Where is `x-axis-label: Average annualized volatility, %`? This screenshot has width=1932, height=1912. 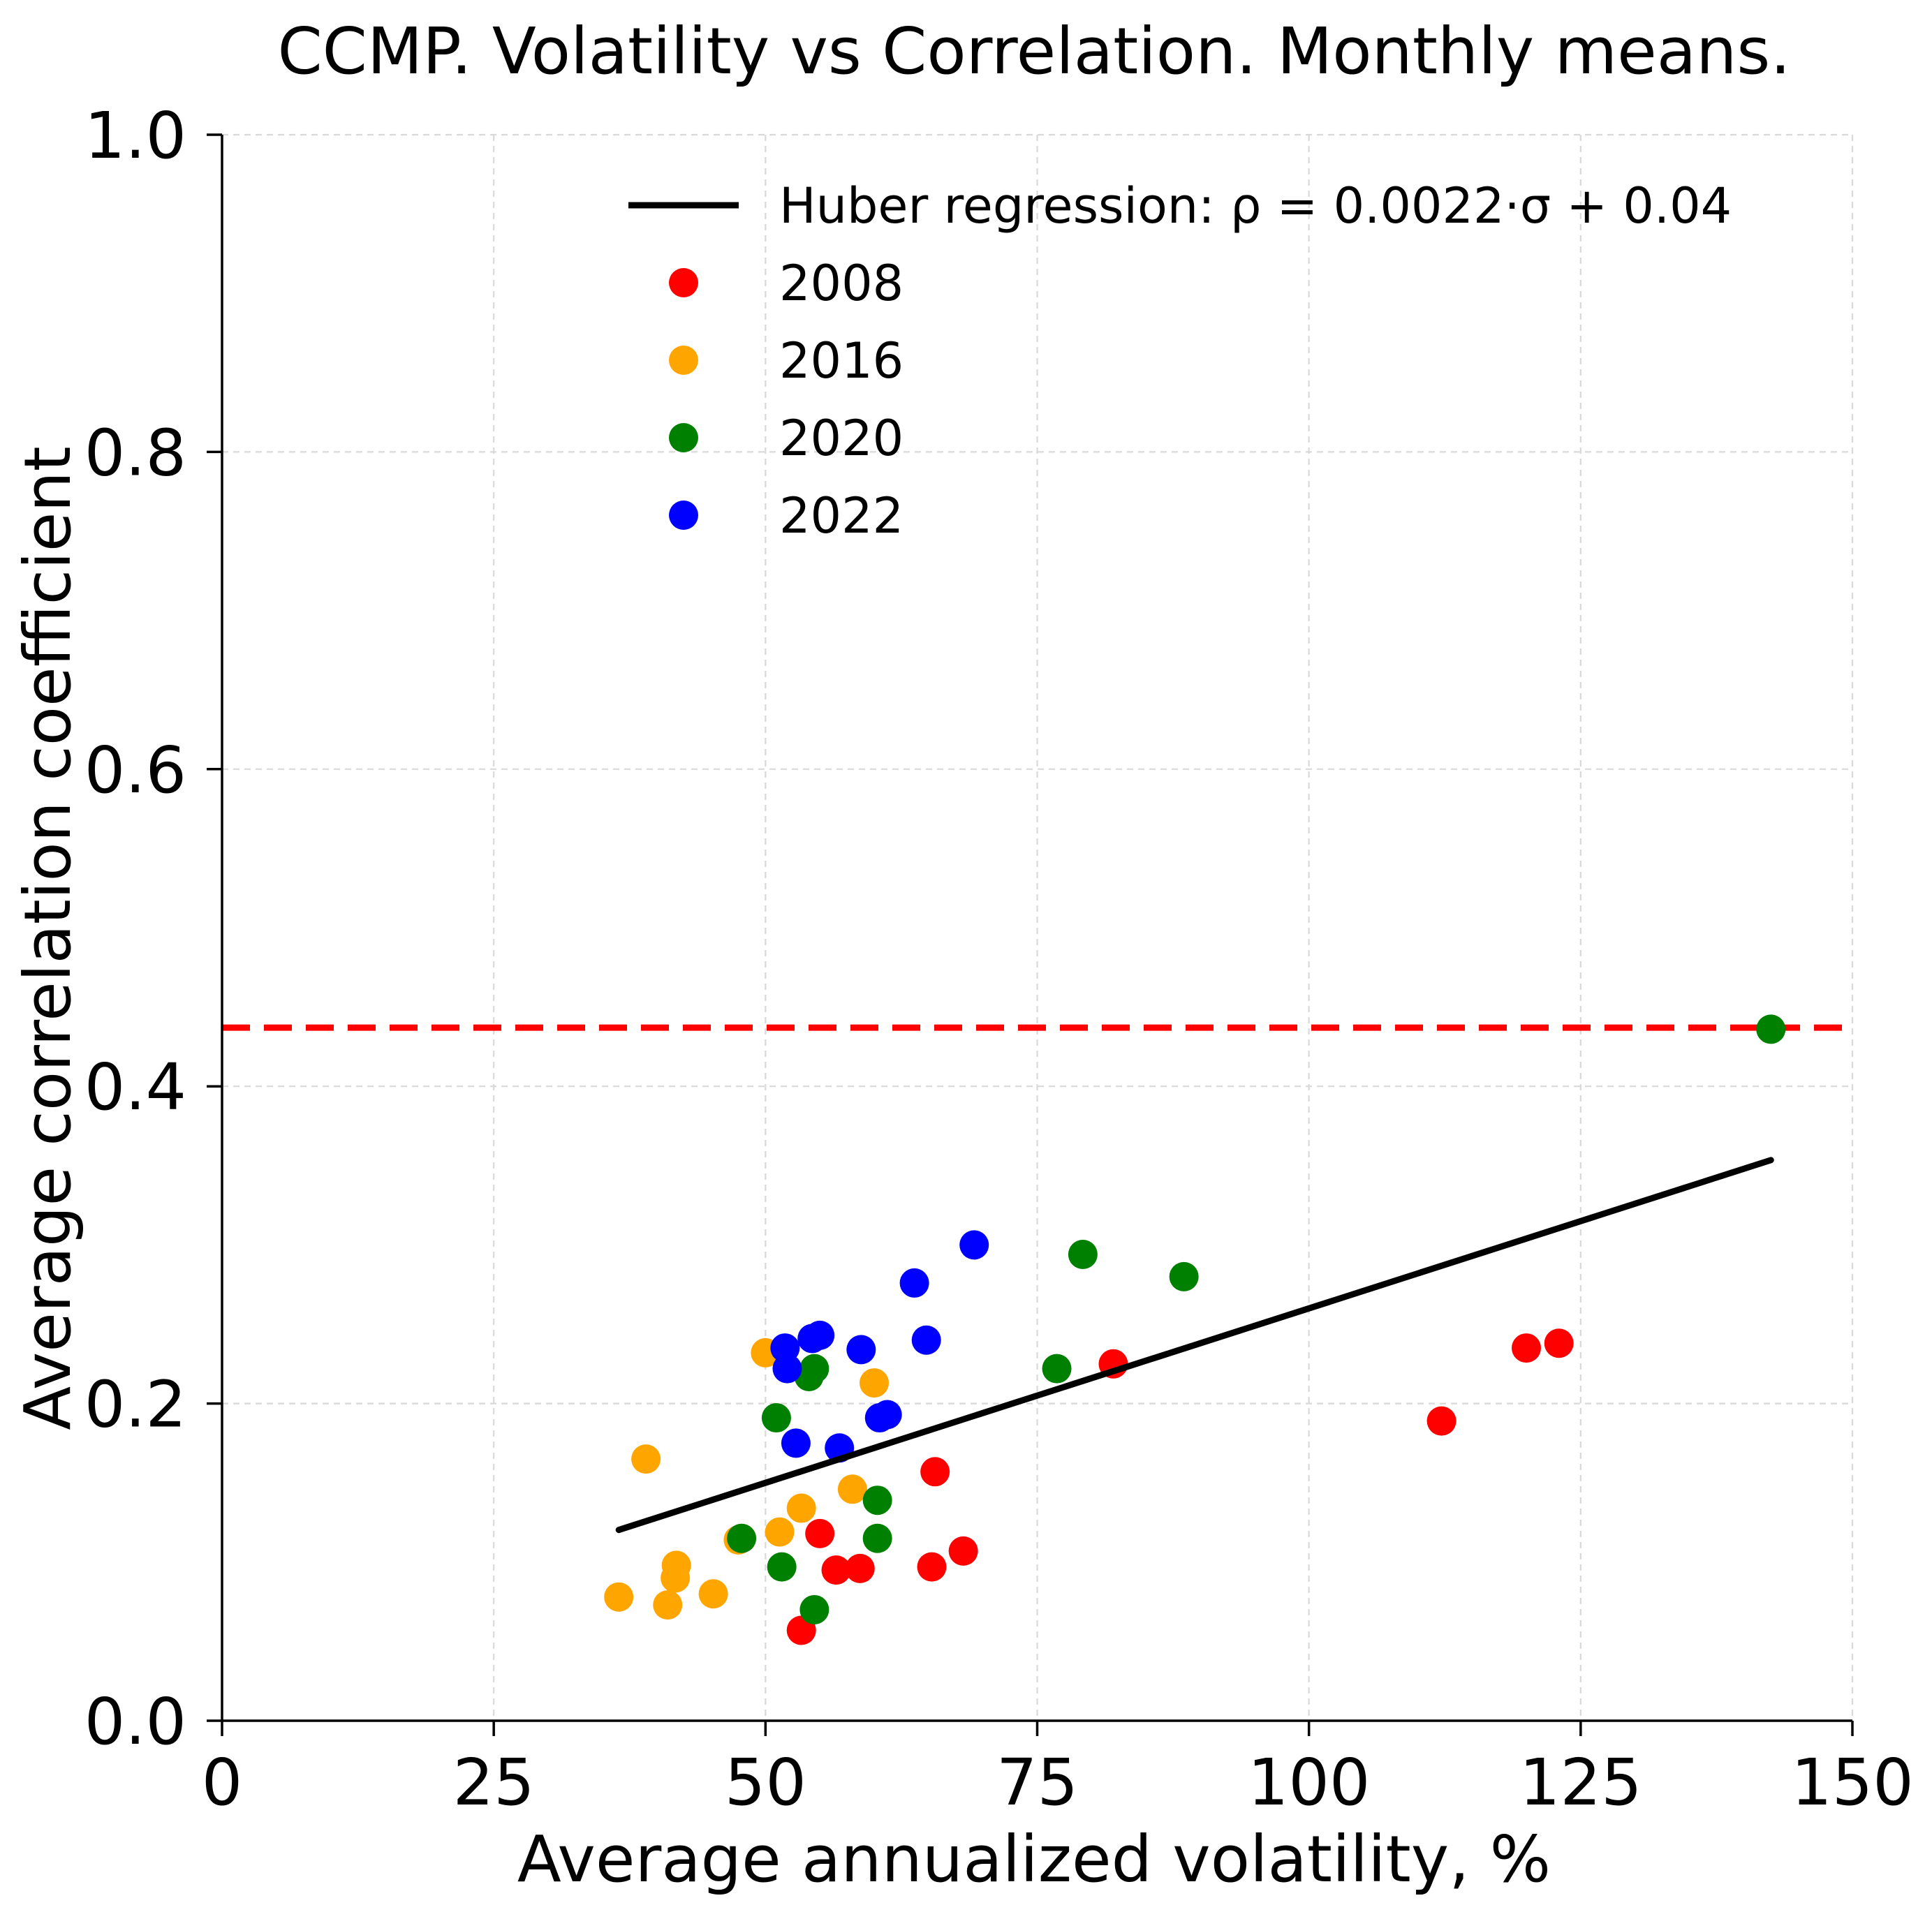 x-axis-label: Average annualized volatility, % is located at coordinates (1034, 1859).